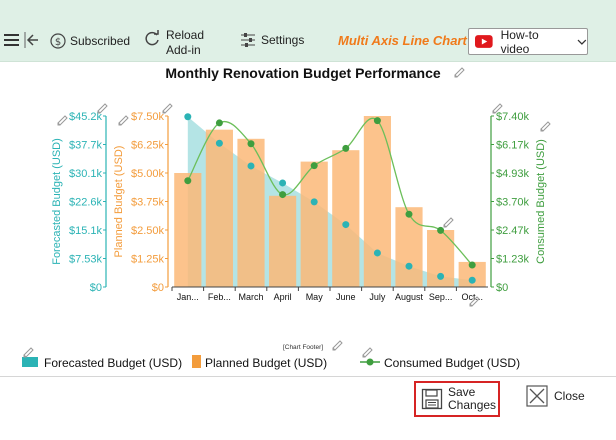  Describe the element at coordinates (537, 396) in the screenshot. I see `close-icon` at that location.